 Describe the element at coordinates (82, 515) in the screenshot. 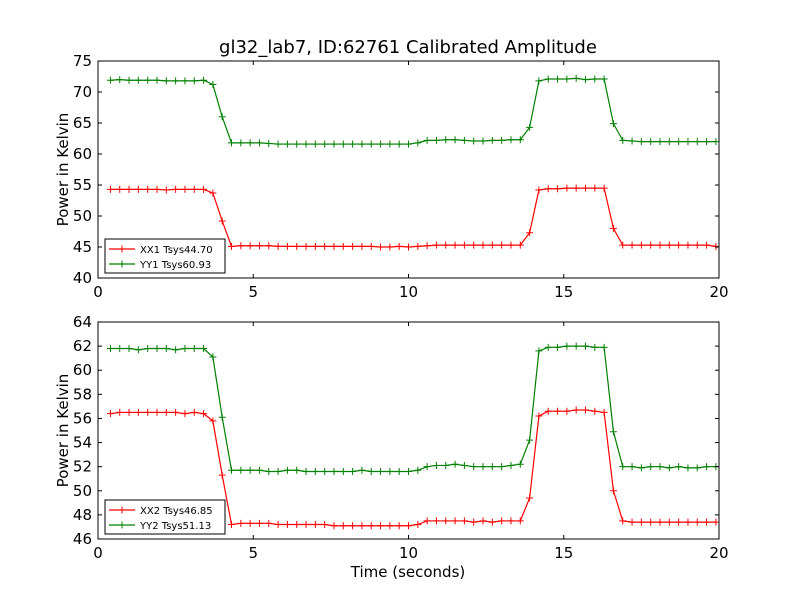

I see `y-tick-label: 48` at that location.